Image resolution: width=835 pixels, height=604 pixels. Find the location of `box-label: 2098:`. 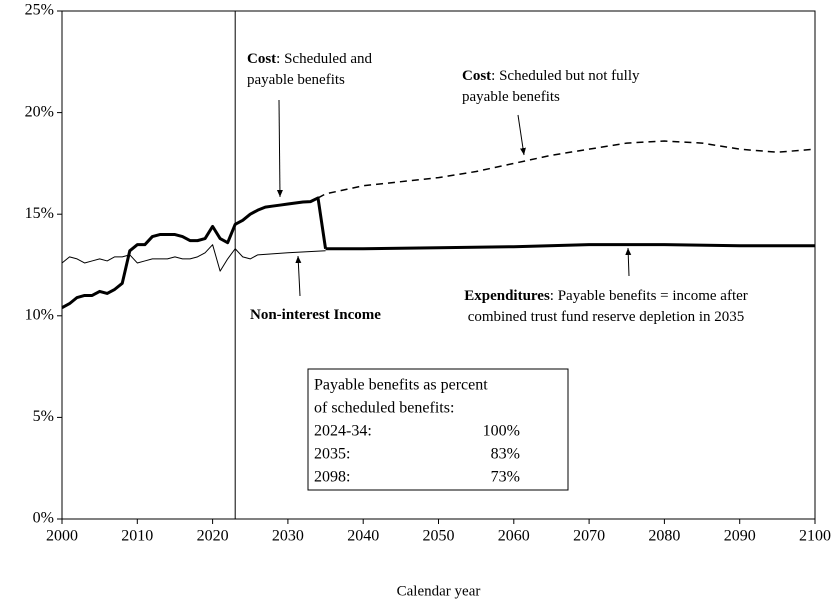

box-label: 2098: is located at coordinates (332, 477).